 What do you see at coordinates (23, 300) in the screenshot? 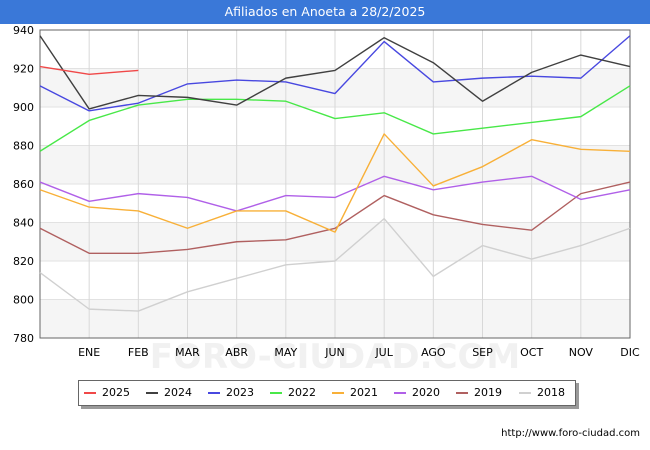
I see `y-tick-label: 800` at bounding box center [23, 300].